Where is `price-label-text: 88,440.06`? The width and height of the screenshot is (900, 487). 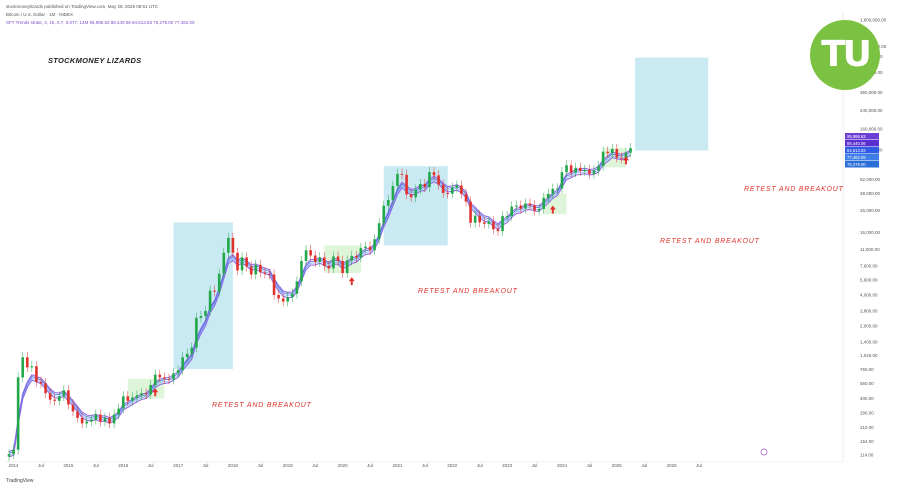 price-label-text: 88,440.06 is located at coordinates (856, 143).